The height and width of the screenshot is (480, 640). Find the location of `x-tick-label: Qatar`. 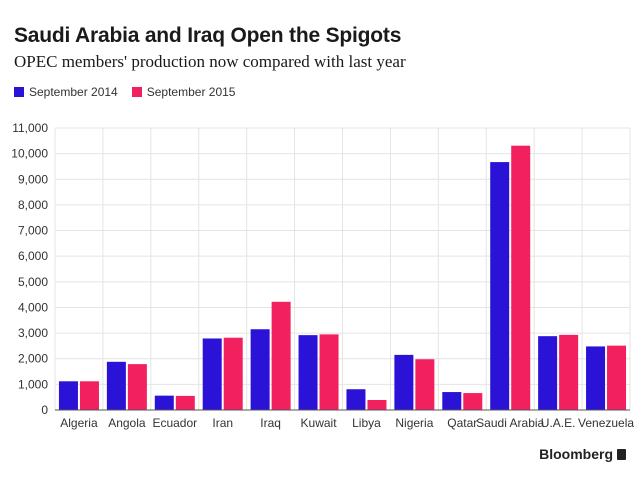

x-tick-label: Qatar is located at coordinates (462, 423).